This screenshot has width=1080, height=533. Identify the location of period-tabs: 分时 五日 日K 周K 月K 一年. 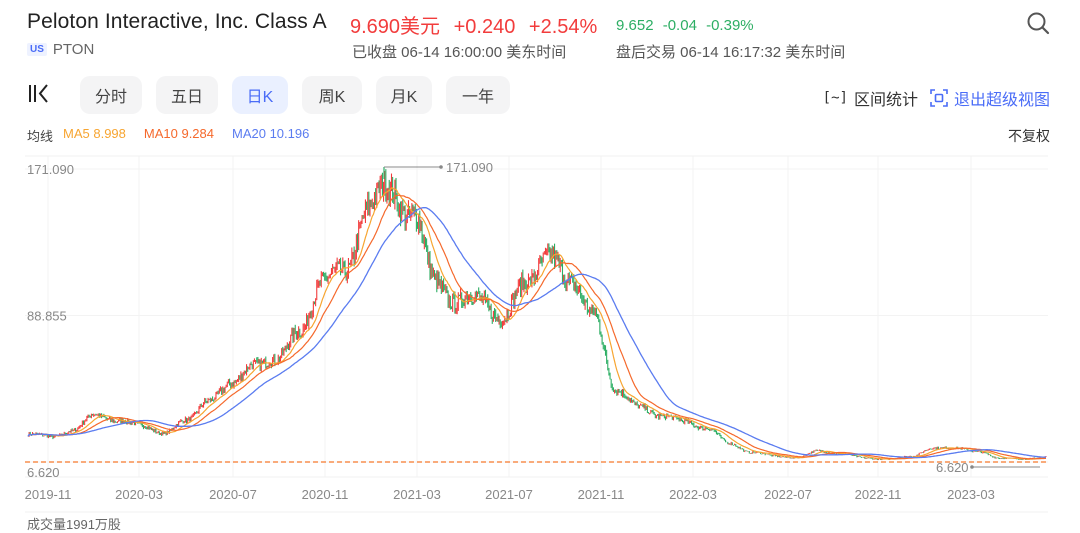
(302, 95).